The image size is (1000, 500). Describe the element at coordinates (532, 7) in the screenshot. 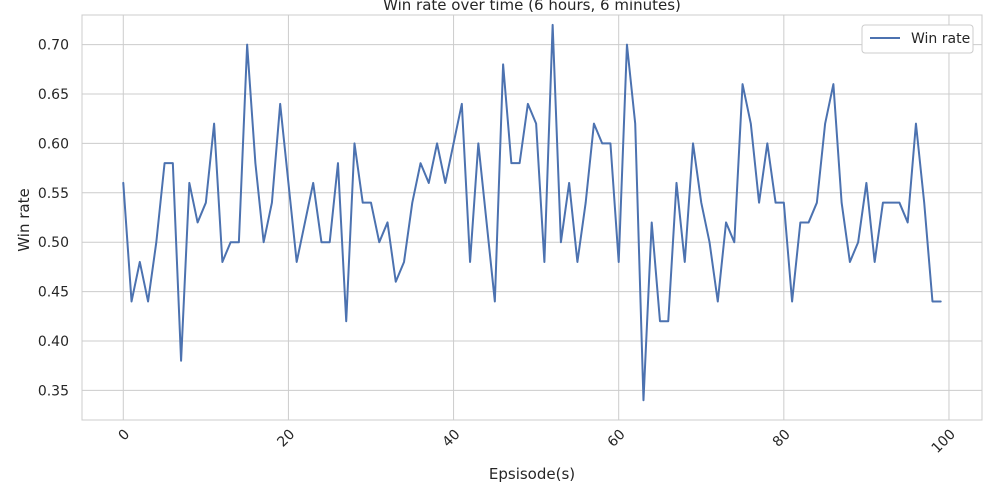

I see `chart-title: Win rate over time (6 hours, 6 minutes)` at that location.